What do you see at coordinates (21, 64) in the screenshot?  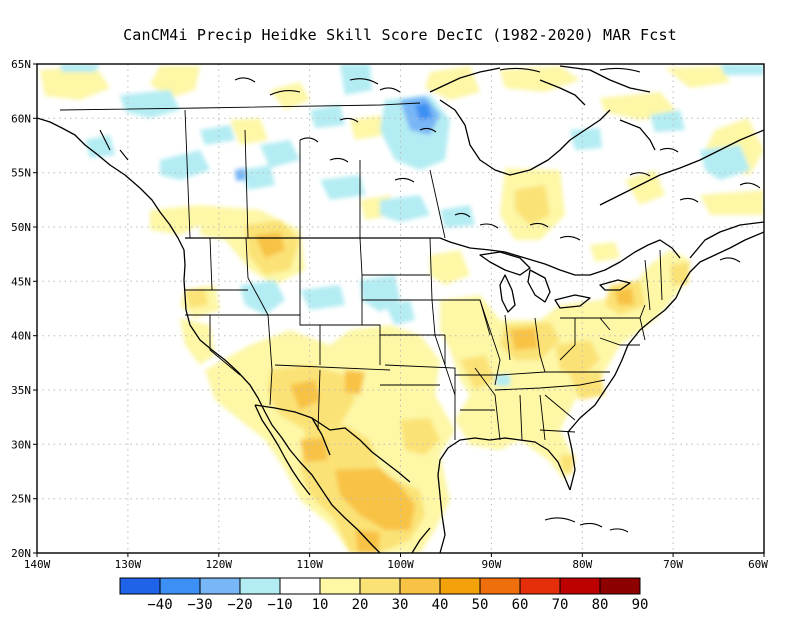 I see `lat-label: 65N` at bounding box center [21, 64].